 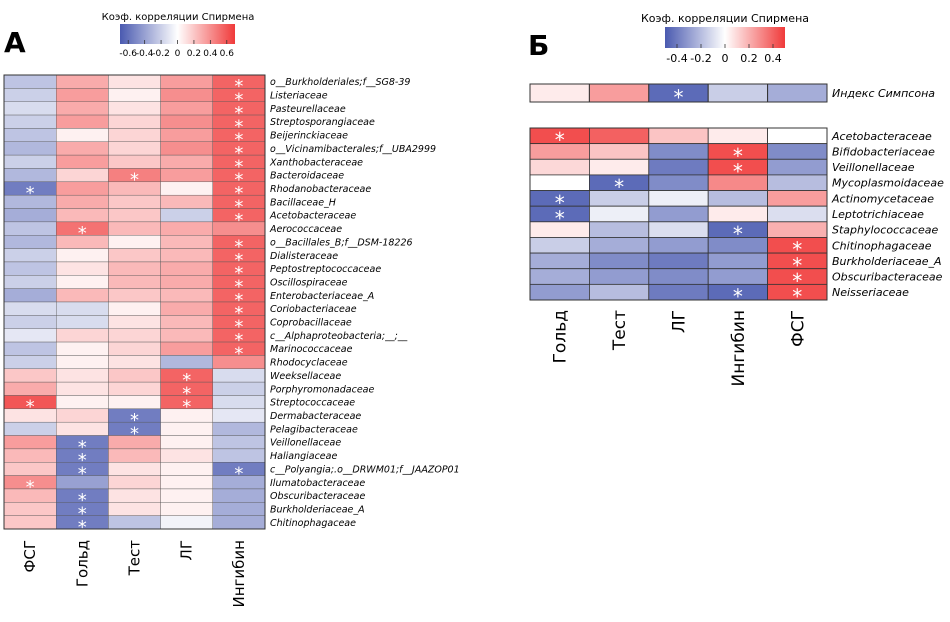 What do you see at coordinates (314, 429) in the screenshot?
I see `panel-a-row-label: Pelagibacteraceae` at bounding box center [314, 429].